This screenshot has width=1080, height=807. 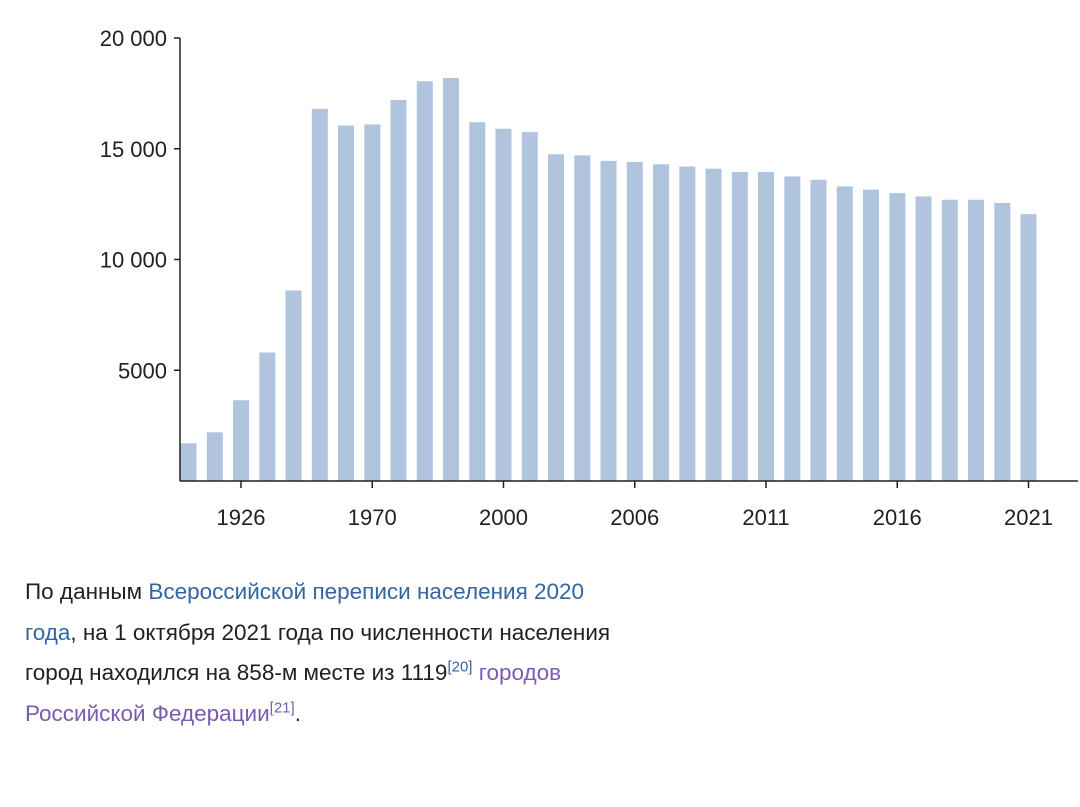 I want to click on reference-20: [20], so click(x=459, y=667).